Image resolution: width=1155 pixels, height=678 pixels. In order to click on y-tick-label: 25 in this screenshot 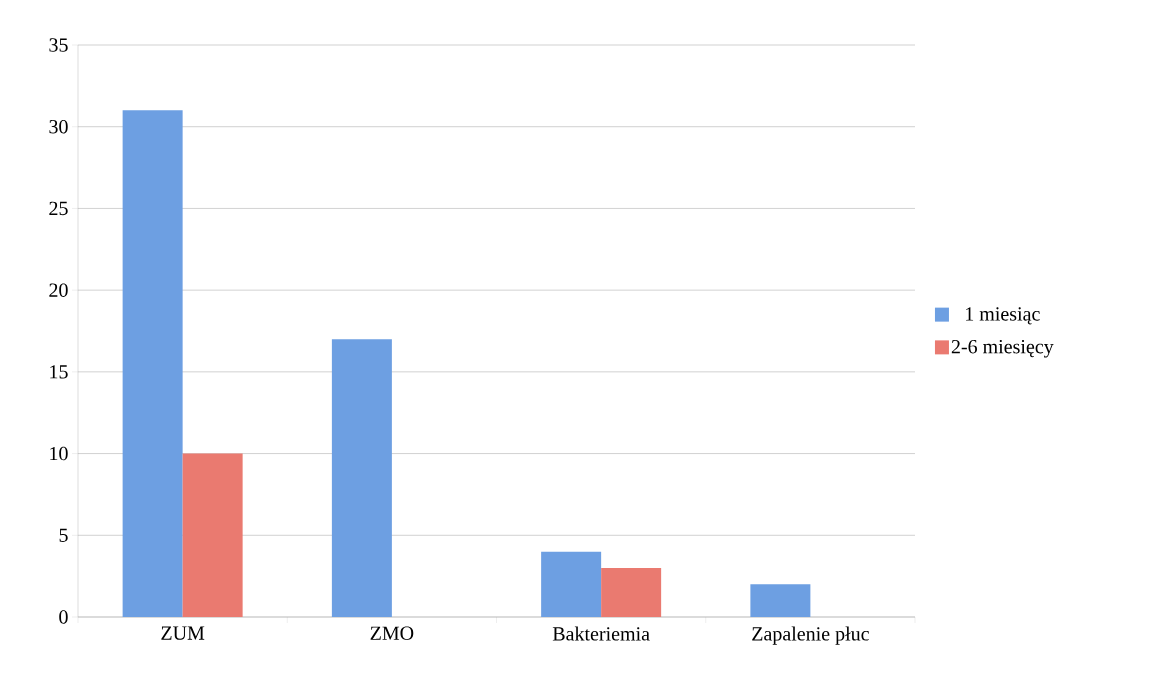, I will do `click(58, 208)`.